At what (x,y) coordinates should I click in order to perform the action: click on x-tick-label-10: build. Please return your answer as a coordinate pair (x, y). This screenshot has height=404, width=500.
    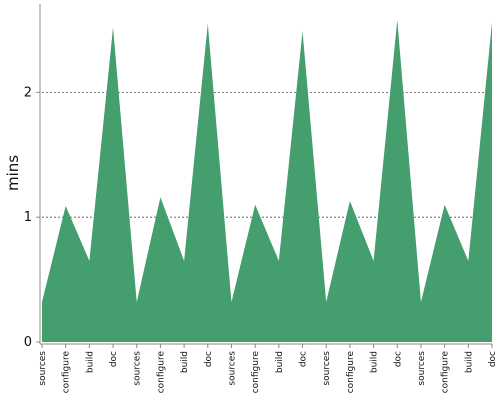
    Looking at the image, I should click on (280, 362).